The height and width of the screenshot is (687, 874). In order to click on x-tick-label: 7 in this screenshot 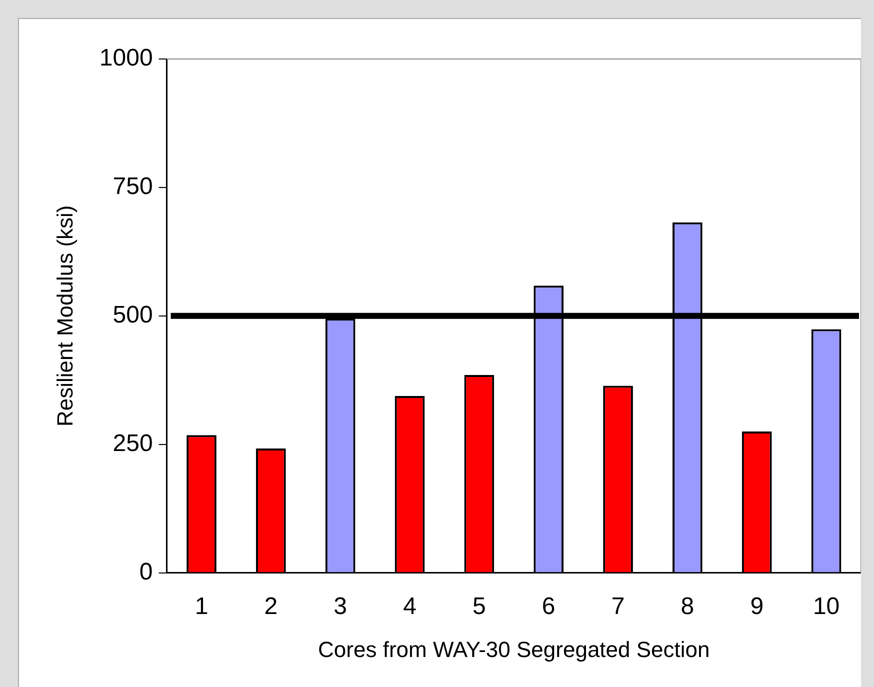, I will do `click(618, 606)`.